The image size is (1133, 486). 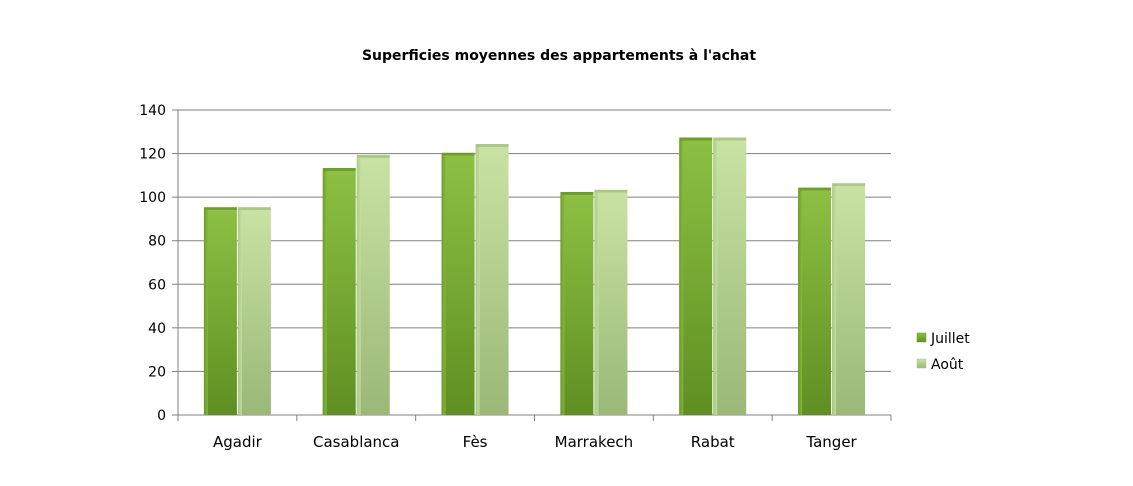 What do you see at coordinates (831, 442) in the screenshot?
I see `x-category-label: Tanger` at bounding box center [831, 442].